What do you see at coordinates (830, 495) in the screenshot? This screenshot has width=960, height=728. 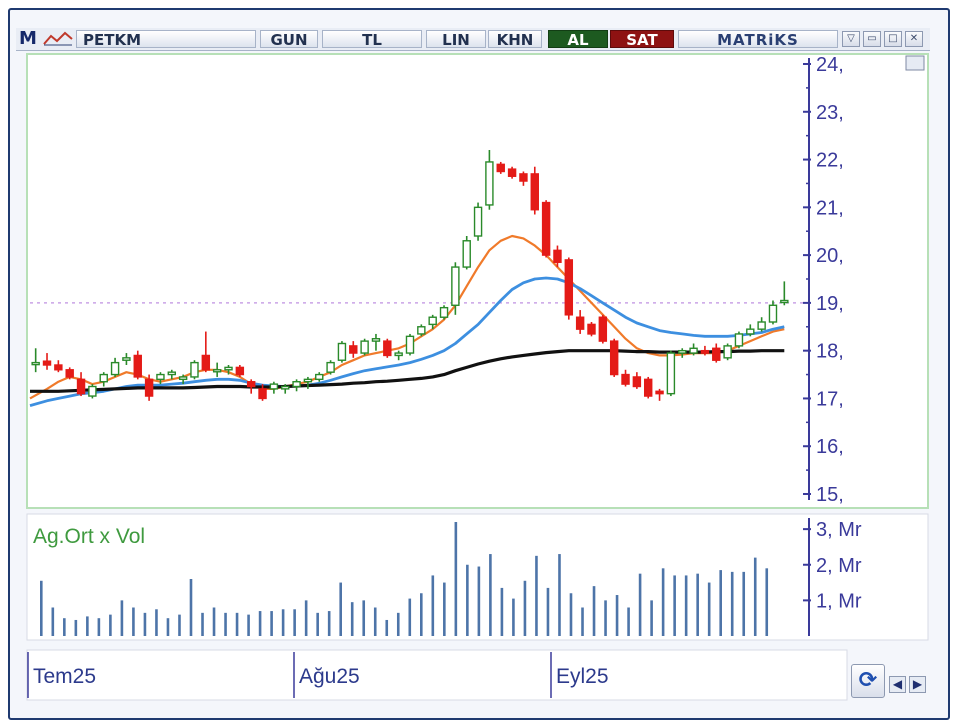 I see `price-tick-label: 15,` at bounding box center [830, 495].